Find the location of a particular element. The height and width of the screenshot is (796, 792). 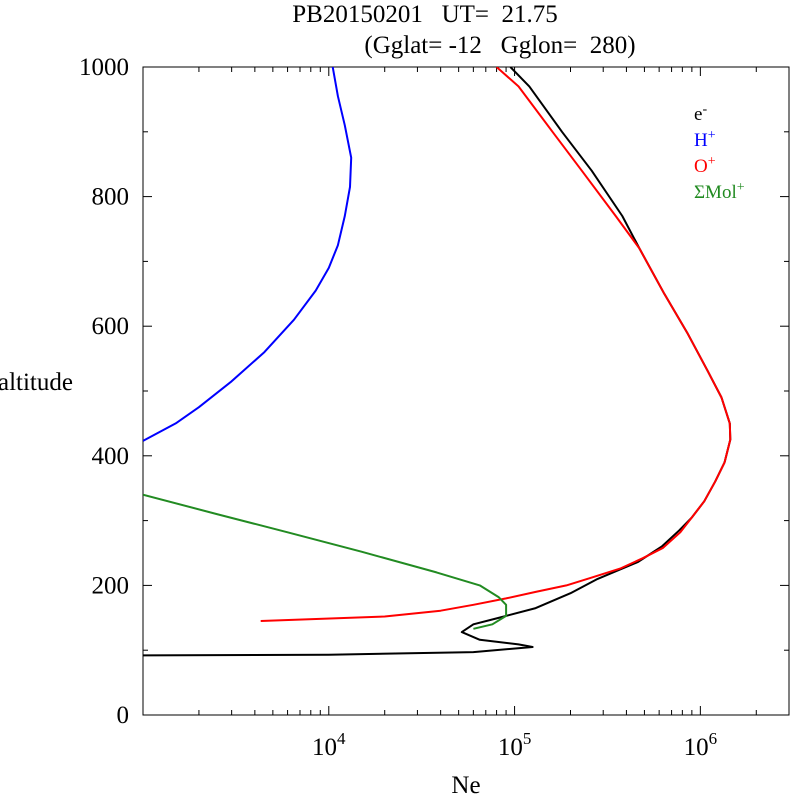

legend-entry-mol: ΣMol+ is located at coordinates (719, 191).